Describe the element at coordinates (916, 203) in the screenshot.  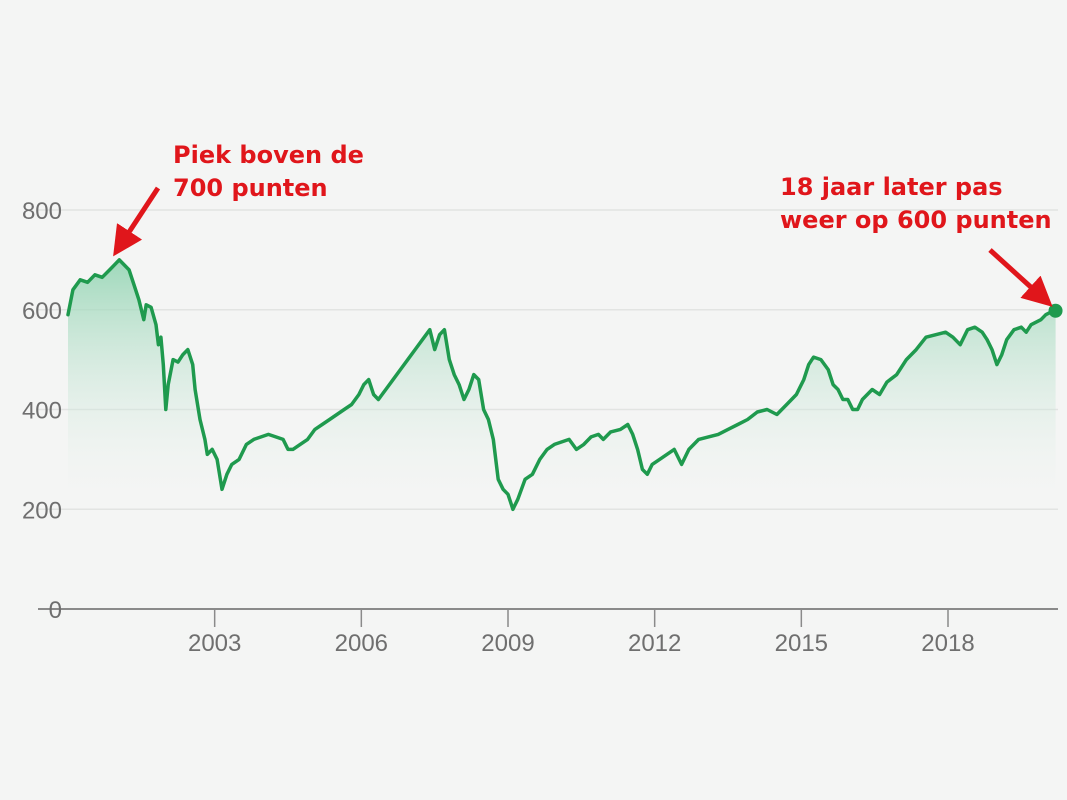
I see `annotation-recovery-text: 18 jaar later pas weer op 600 punten` at that location.